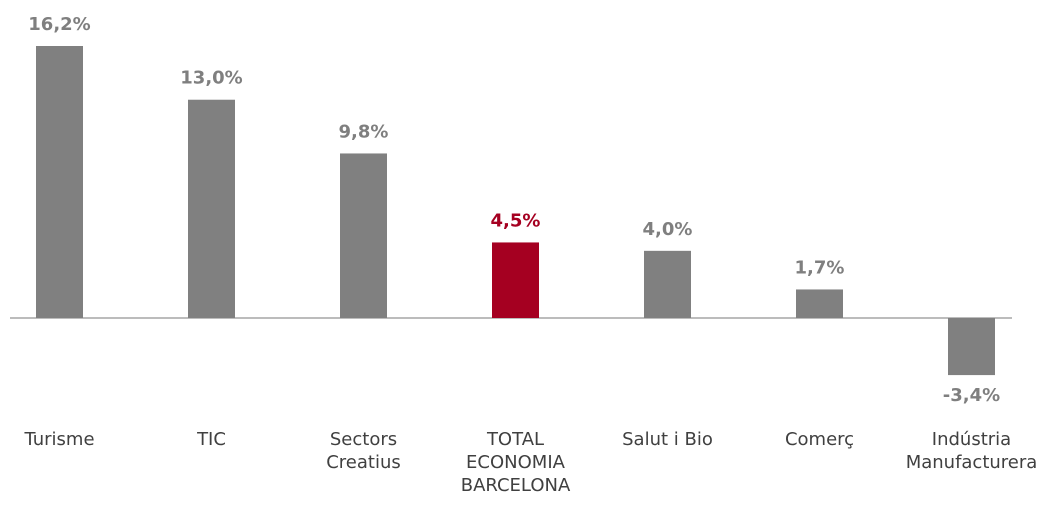  Describe the element at coordinates (59, 439) in the screenshot. I see `category-label: Turisme` at that location.